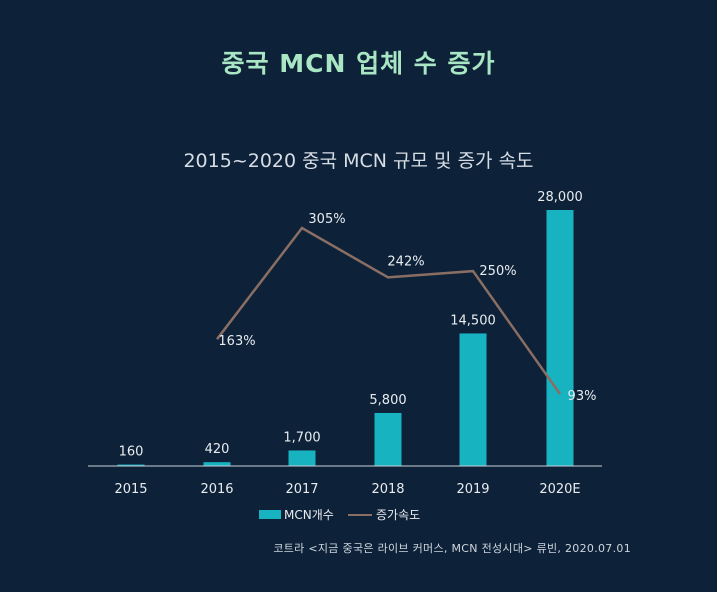 The image size is (717, 592). What do you see at coordinates (301, 437) in the screenshot?
I see `bar-value-label: 1,700` at bounding box center [301, 437].